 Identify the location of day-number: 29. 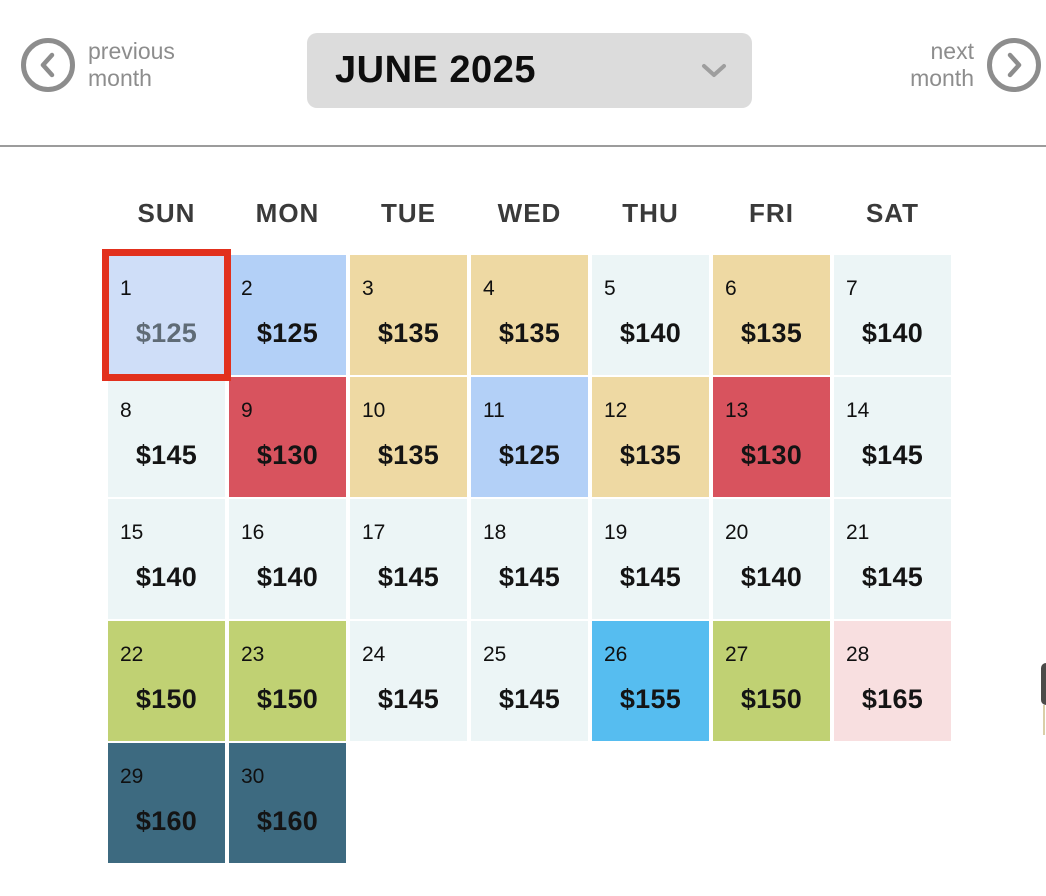
(132, 776).